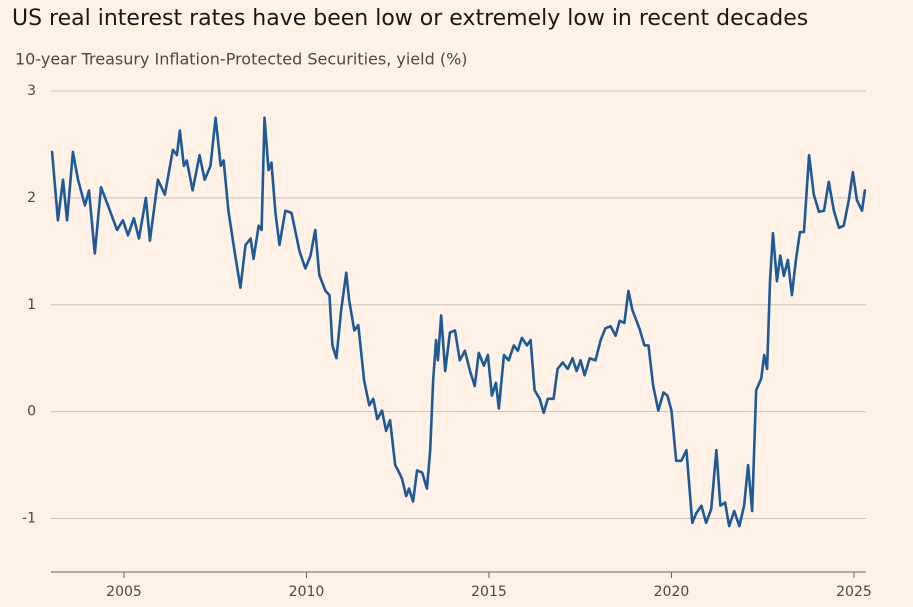  Describe the element at coordinates (307, 592) in the screenshot. I see `x-tick-label: 2010` at that location.